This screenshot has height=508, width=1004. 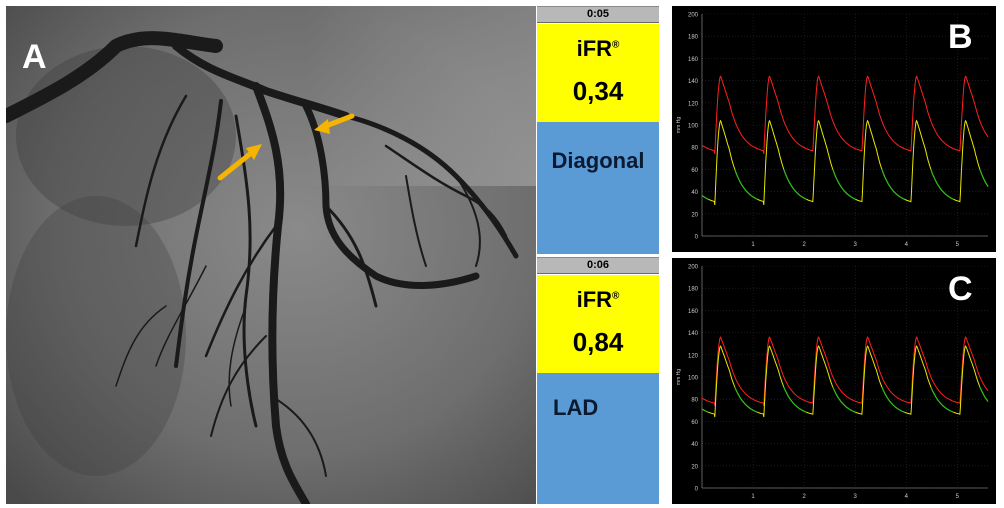 I want to click on bottom-time-bar: 0:06, so click(x=598, y=265).